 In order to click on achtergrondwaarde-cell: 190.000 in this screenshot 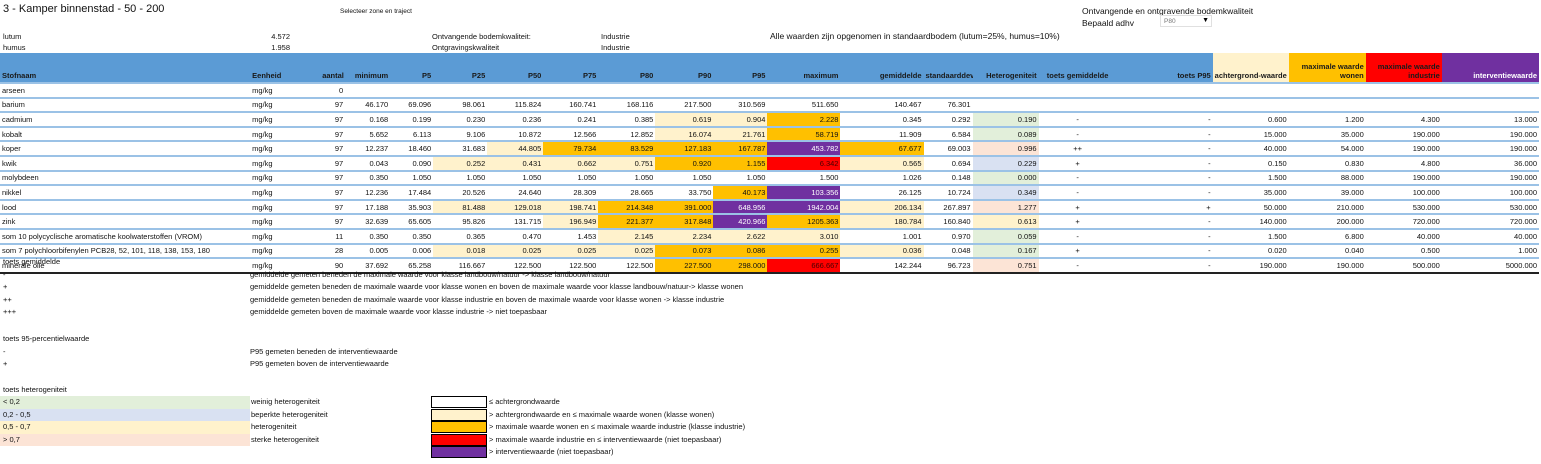, I will do `click(1273, 265)`.